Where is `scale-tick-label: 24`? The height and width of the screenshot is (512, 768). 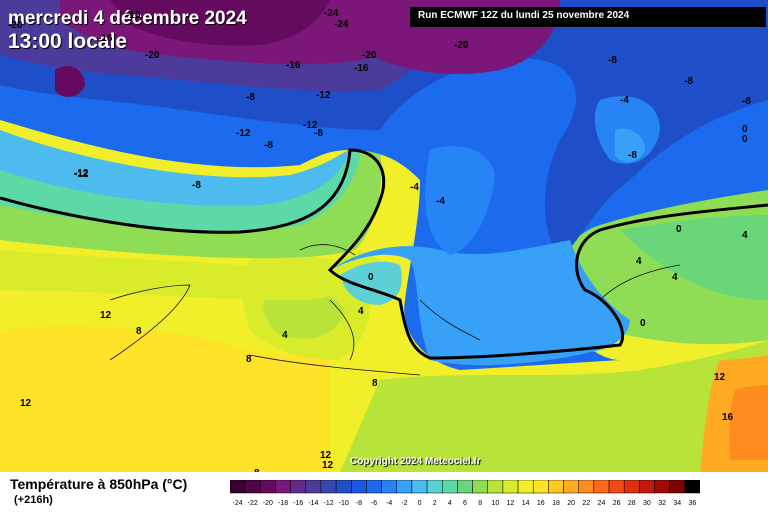
scale-tick-label: 24 is located at coordinates (602, 503).